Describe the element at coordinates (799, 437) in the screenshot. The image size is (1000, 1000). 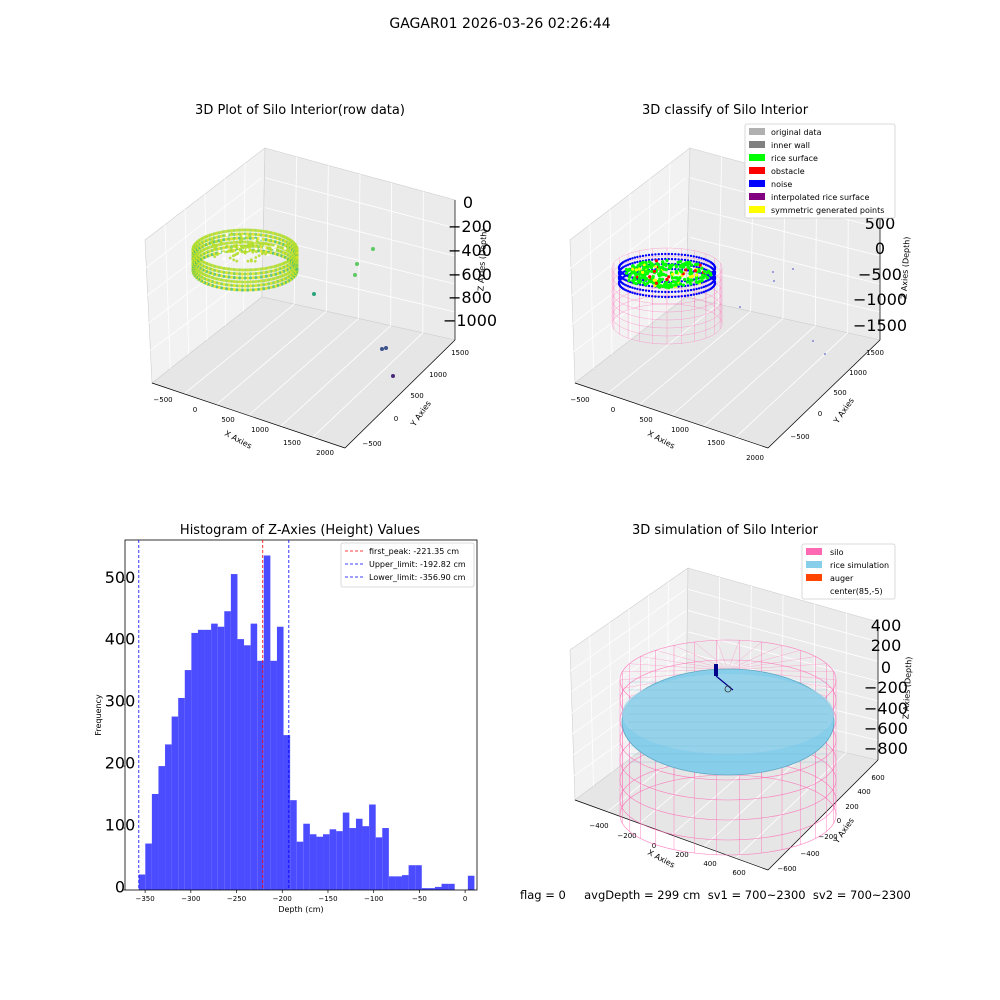
I see `panel2-y-tick-label: −500` at that location.